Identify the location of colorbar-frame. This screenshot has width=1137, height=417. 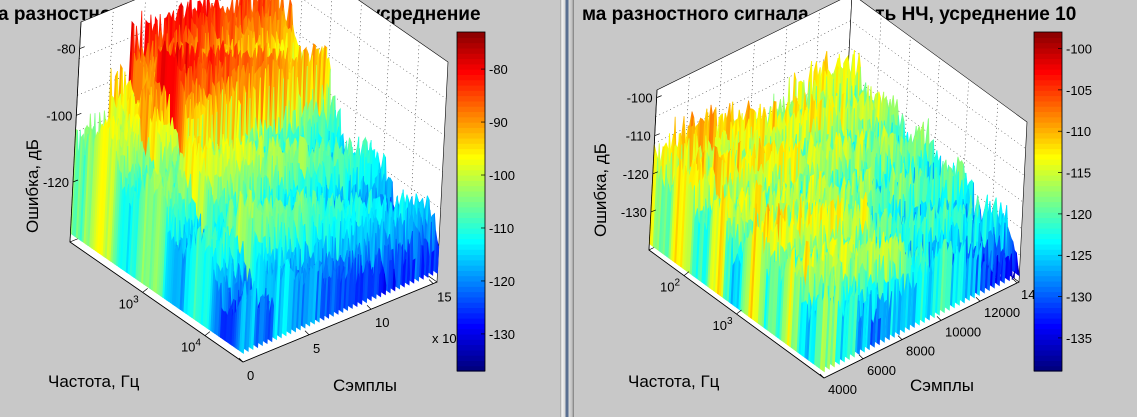
(471, 201).